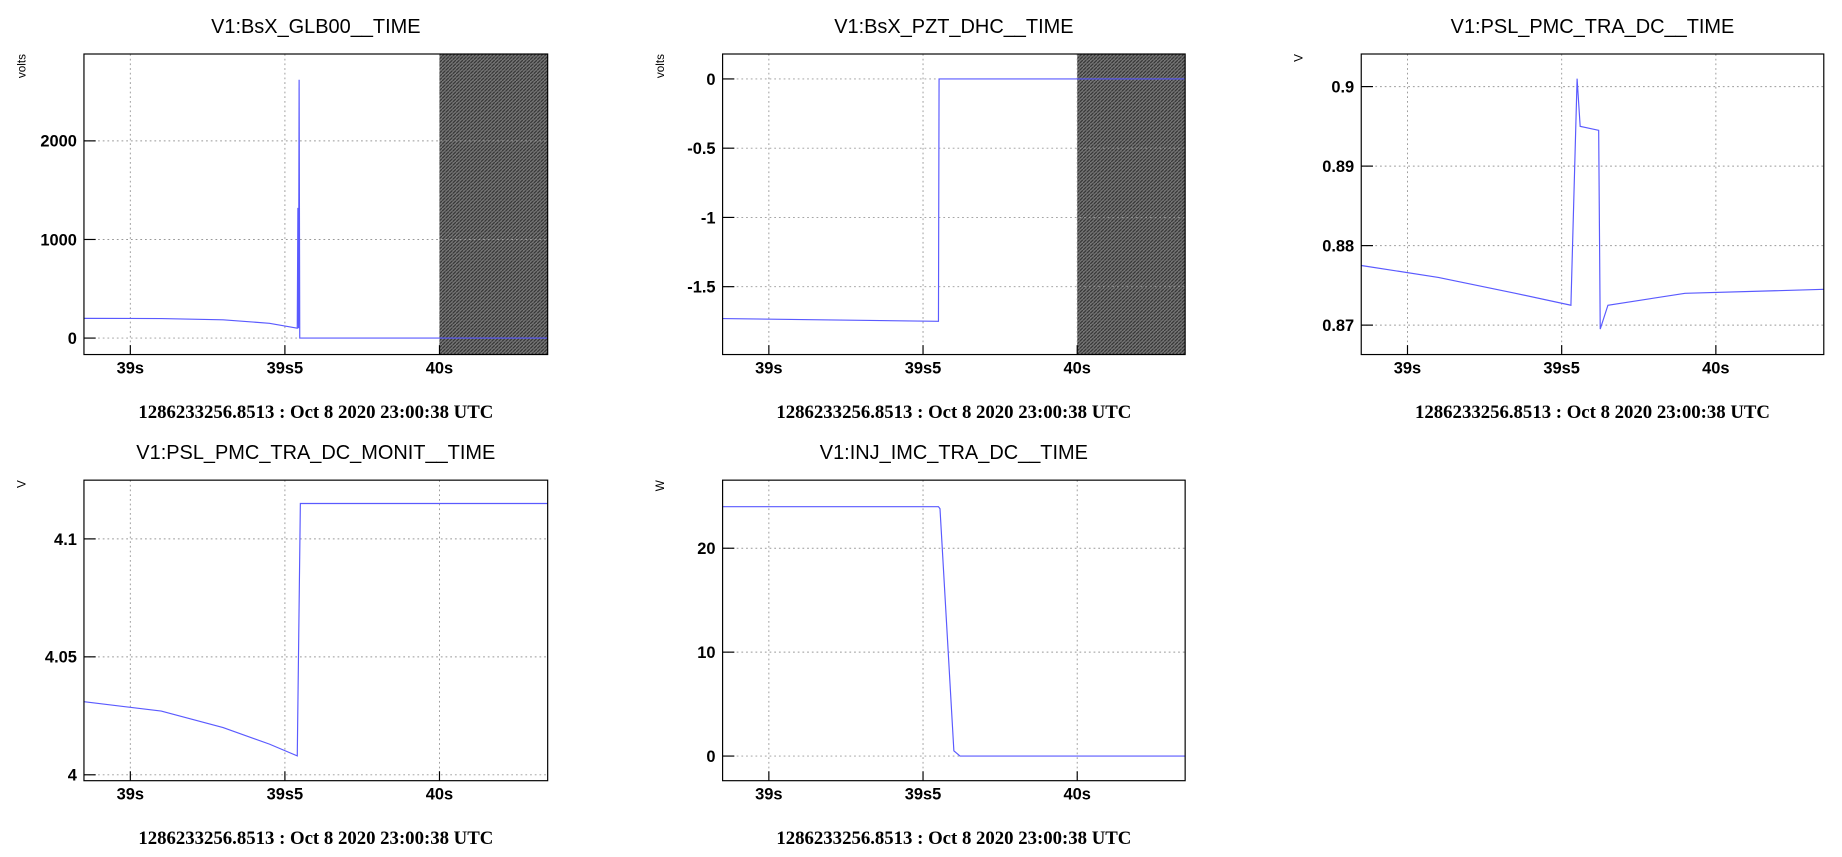  I want to click on y-tick-label: -1, so click(708, 218).